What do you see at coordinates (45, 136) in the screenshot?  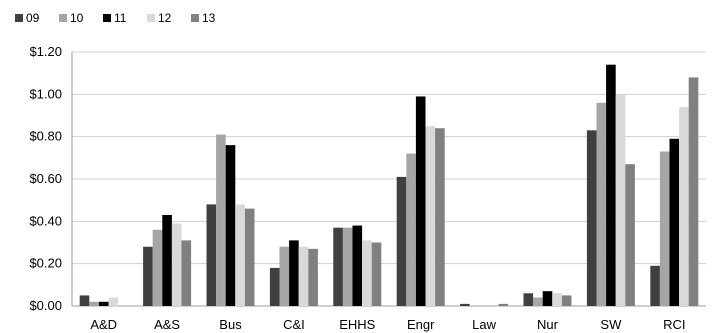 I see `y-tick-label: $0.80` at bounding box center [45, 136].